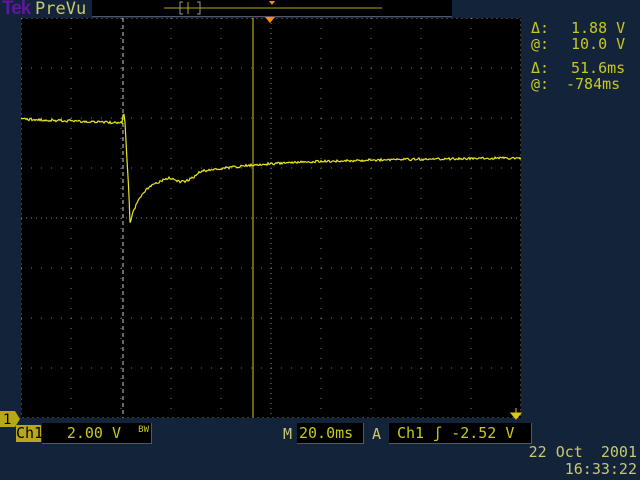 This screenshot has height=480, width=640. What do you see at coordinates (601, 469) in the screenshot?
I see `time: 16:33:22` at bounding box center [601, 469].